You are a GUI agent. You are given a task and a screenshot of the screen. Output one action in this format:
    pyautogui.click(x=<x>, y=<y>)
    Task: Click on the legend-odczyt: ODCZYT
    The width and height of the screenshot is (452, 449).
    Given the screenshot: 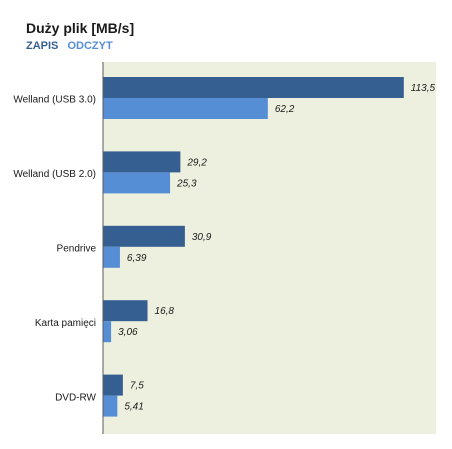 What is the action you would take?
    pyautogui.click(x=90, y=46)
    